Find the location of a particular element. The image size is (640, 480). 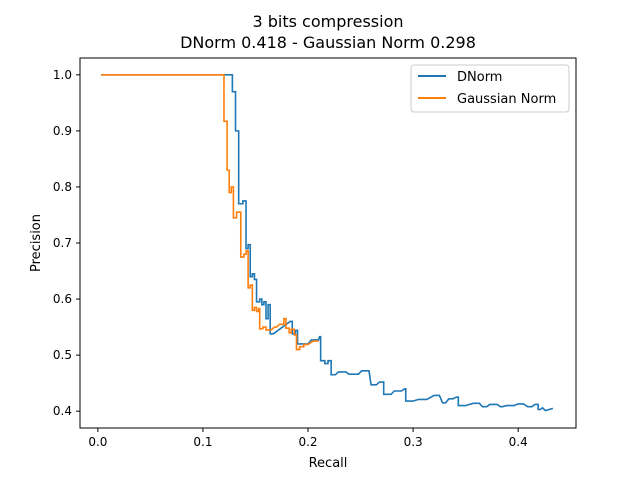

x-axis-label: Recall is located at coordinates (328, 463).